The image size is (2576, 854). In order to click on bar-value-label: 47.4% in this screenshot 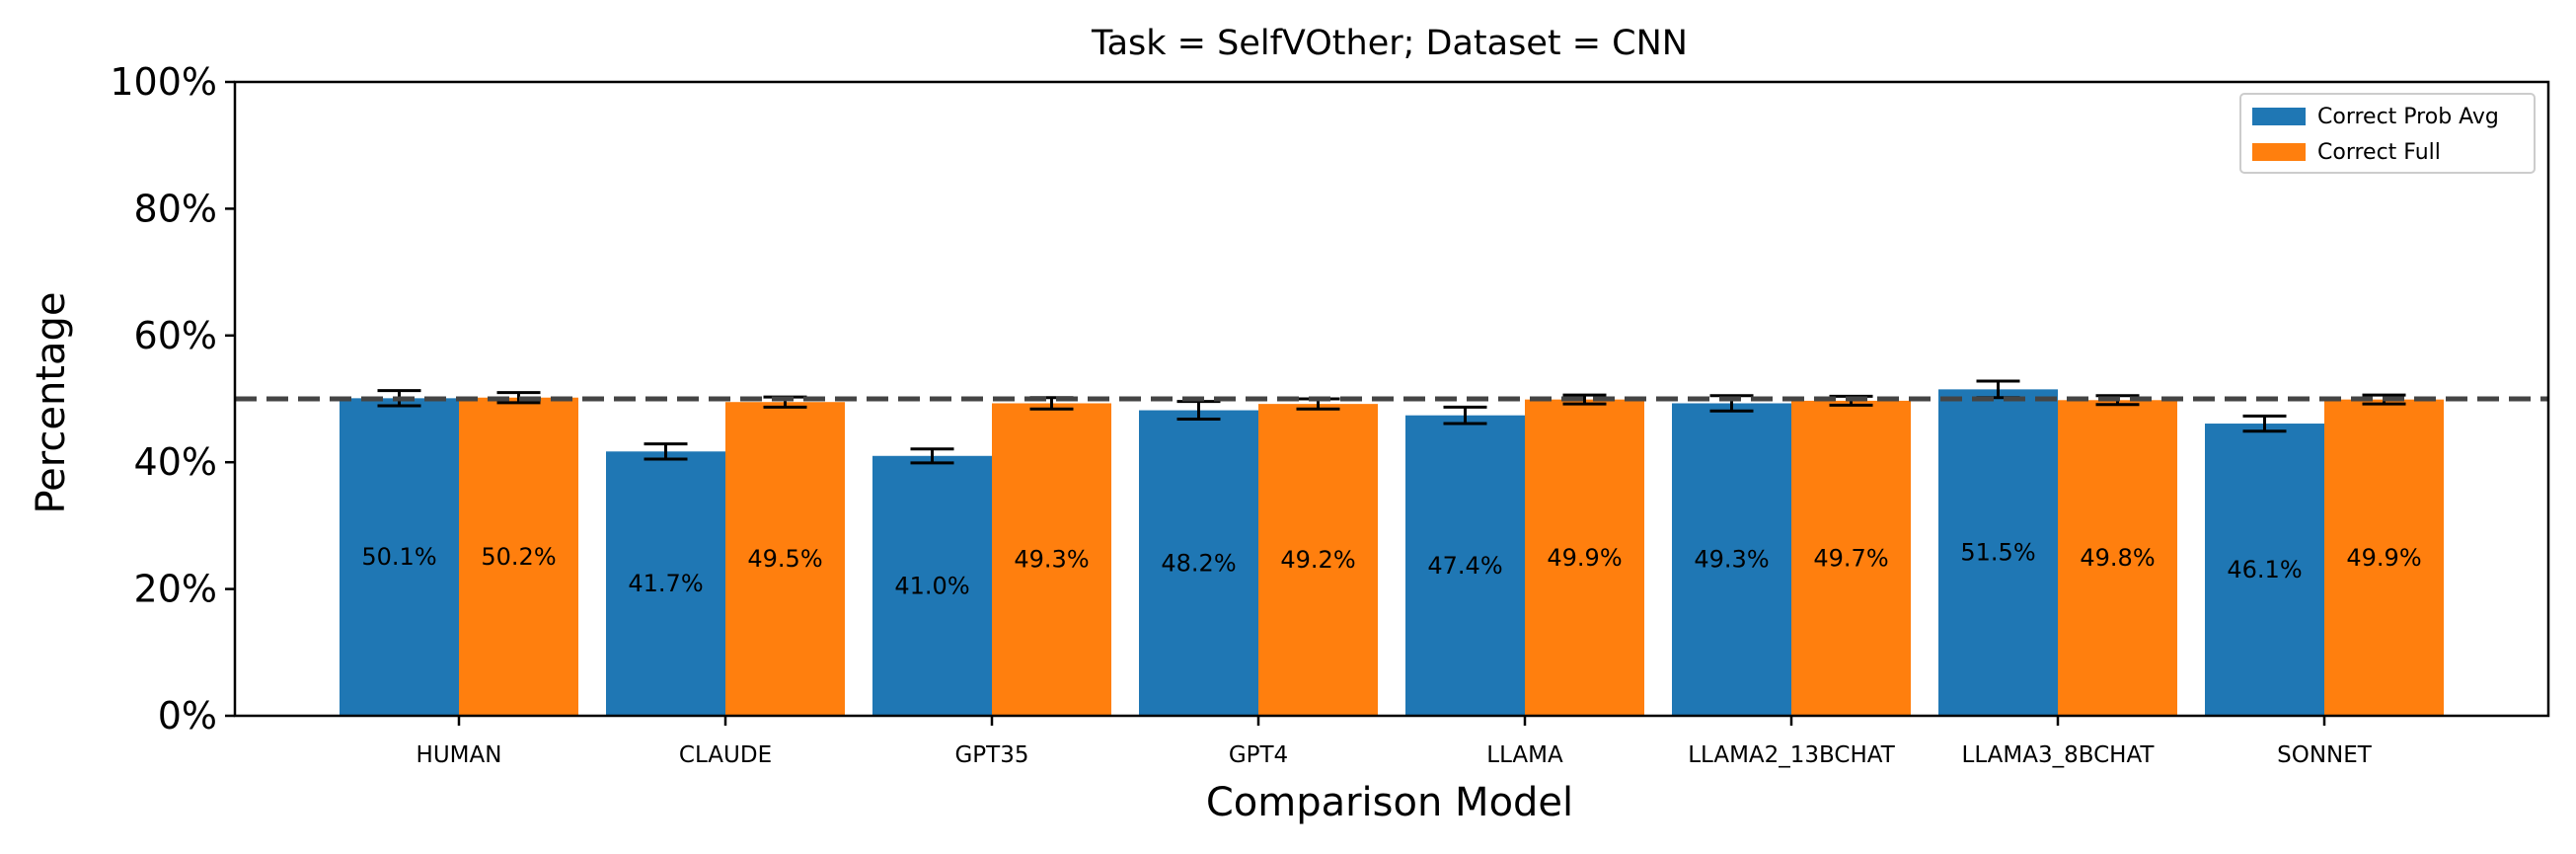, I will do `click(1464, 566)`.